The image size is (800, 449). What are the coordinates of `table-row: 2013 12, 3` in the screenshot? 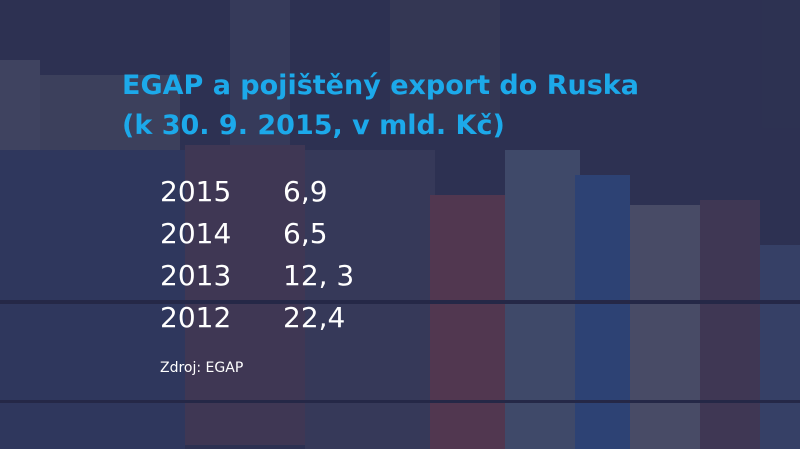 It's located at (257, 275).